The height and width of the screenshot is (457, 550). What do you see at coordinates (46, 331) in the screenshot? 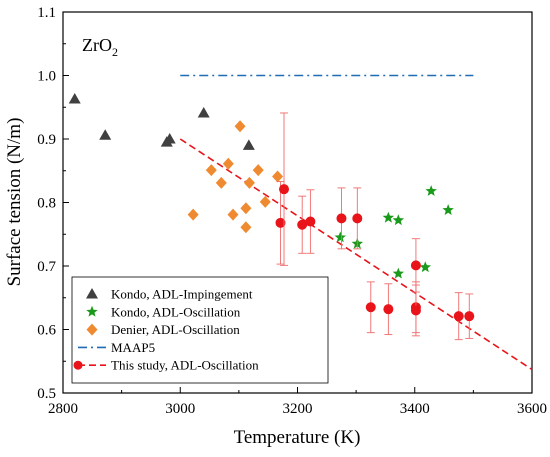
I see `y-tick-label: 0.6` at bounding box center [46, 331].